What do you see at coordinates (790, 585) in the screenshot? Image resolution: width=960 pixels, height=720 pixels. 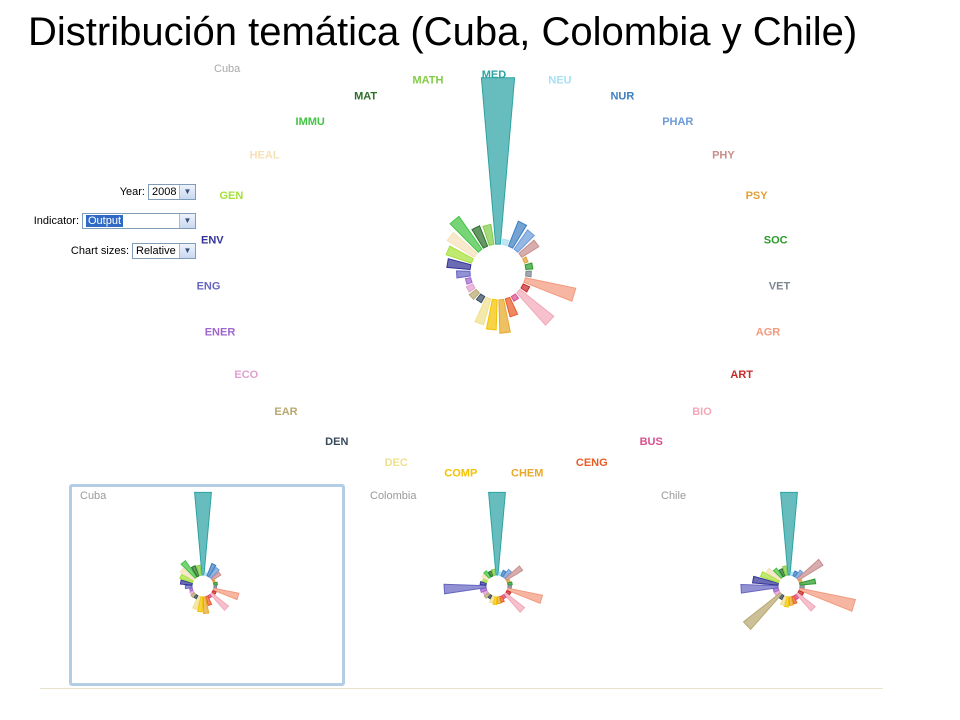 I see `small-chart-chile: Chile` at bounding box center [790, 585].